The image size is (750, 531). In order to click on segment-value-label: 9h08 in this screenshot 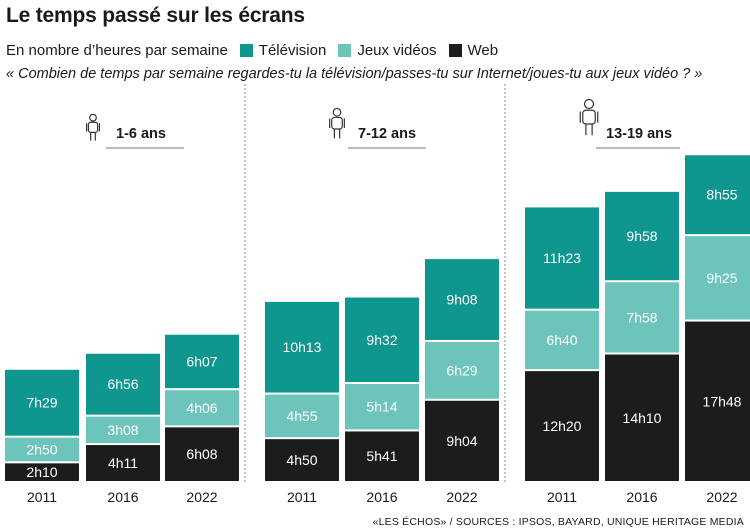, I will do `click(461, 300)`.